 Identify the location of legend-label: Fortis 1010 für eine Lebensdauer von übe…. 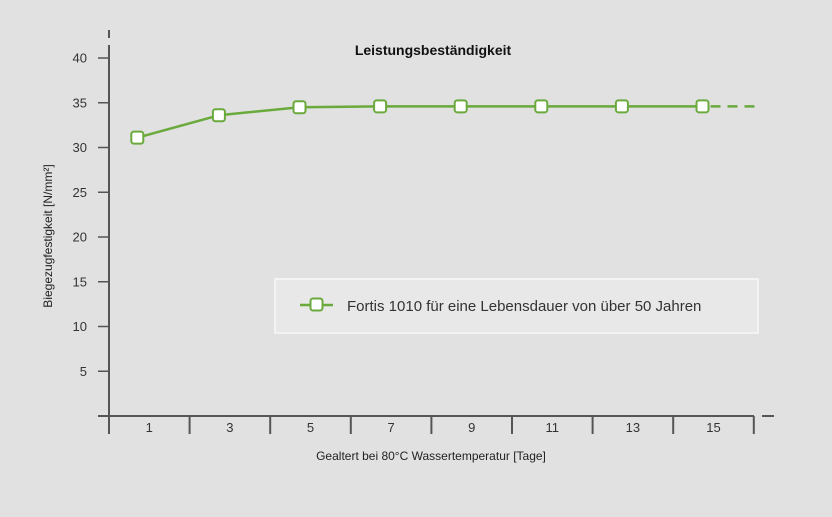
(524, 306).